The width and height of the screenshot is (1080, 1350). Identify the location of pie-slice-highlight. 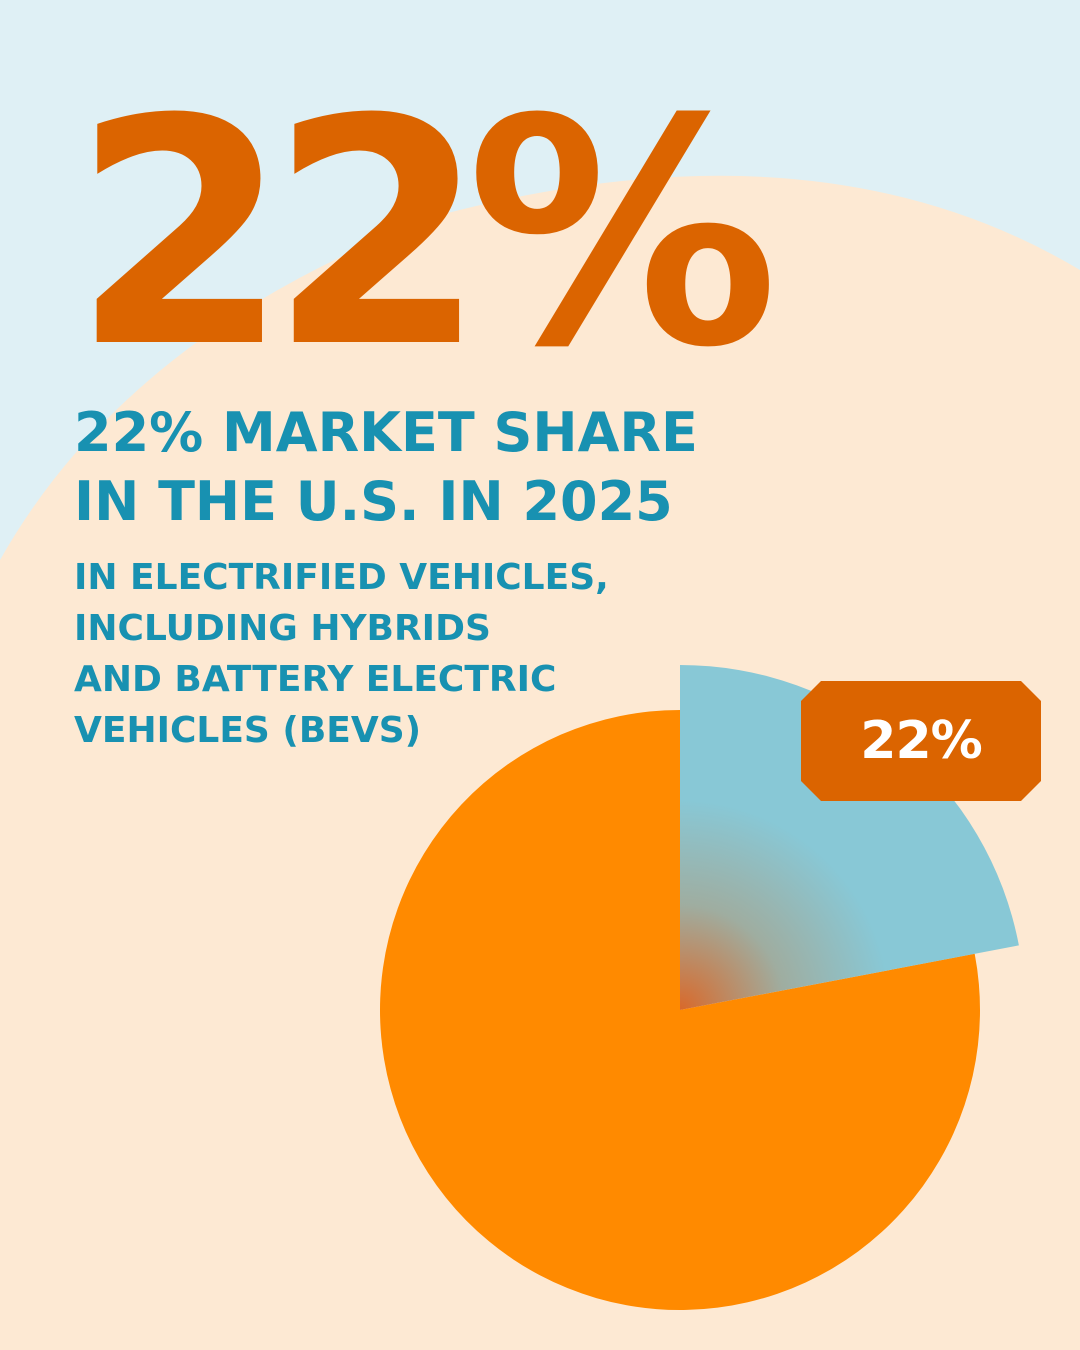
(849, 837).